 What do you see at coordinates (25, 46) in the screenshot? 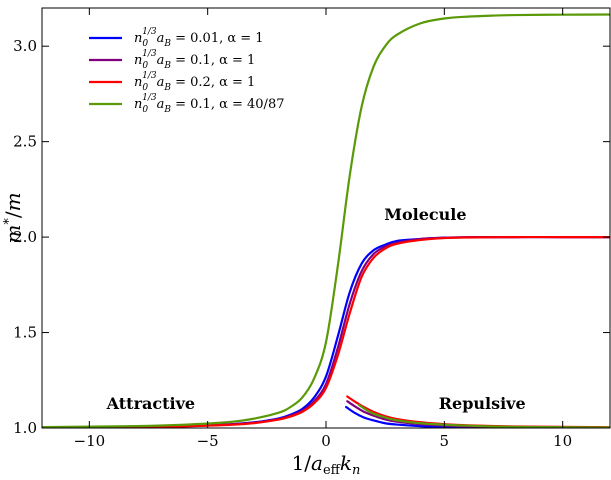
I see `y-tick-label: 3.0` at bounding box center [25, 46].